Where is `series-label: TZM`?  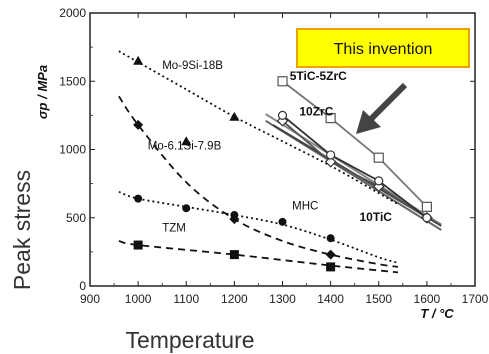 series-label: TZM is located at coordinates (174, 228).